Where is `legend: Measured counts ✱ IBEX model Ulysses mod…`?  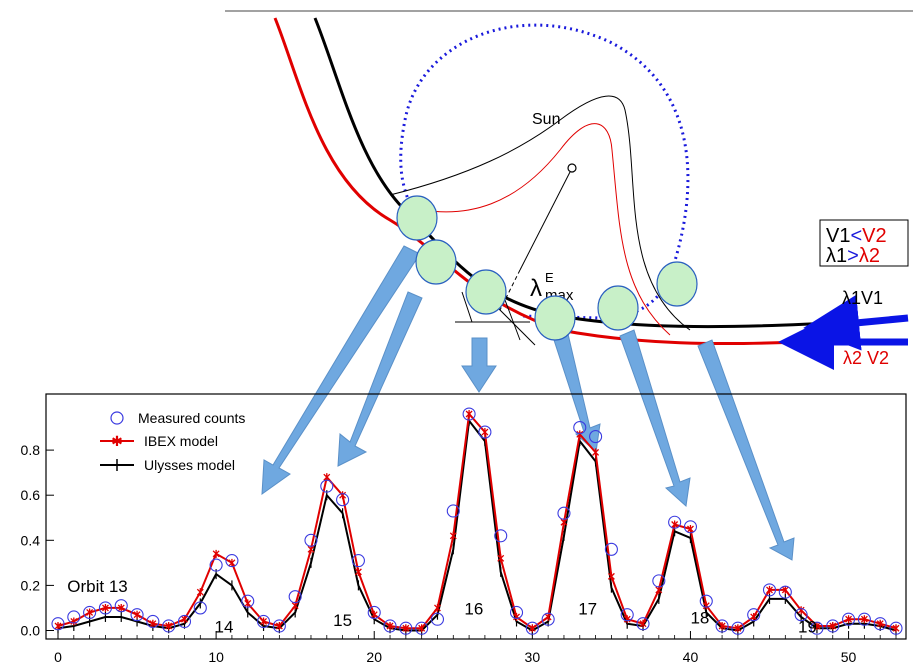
legend: Measured counts ✱ IBEX model Ulysses mod… is located at coordinates (172, 441).